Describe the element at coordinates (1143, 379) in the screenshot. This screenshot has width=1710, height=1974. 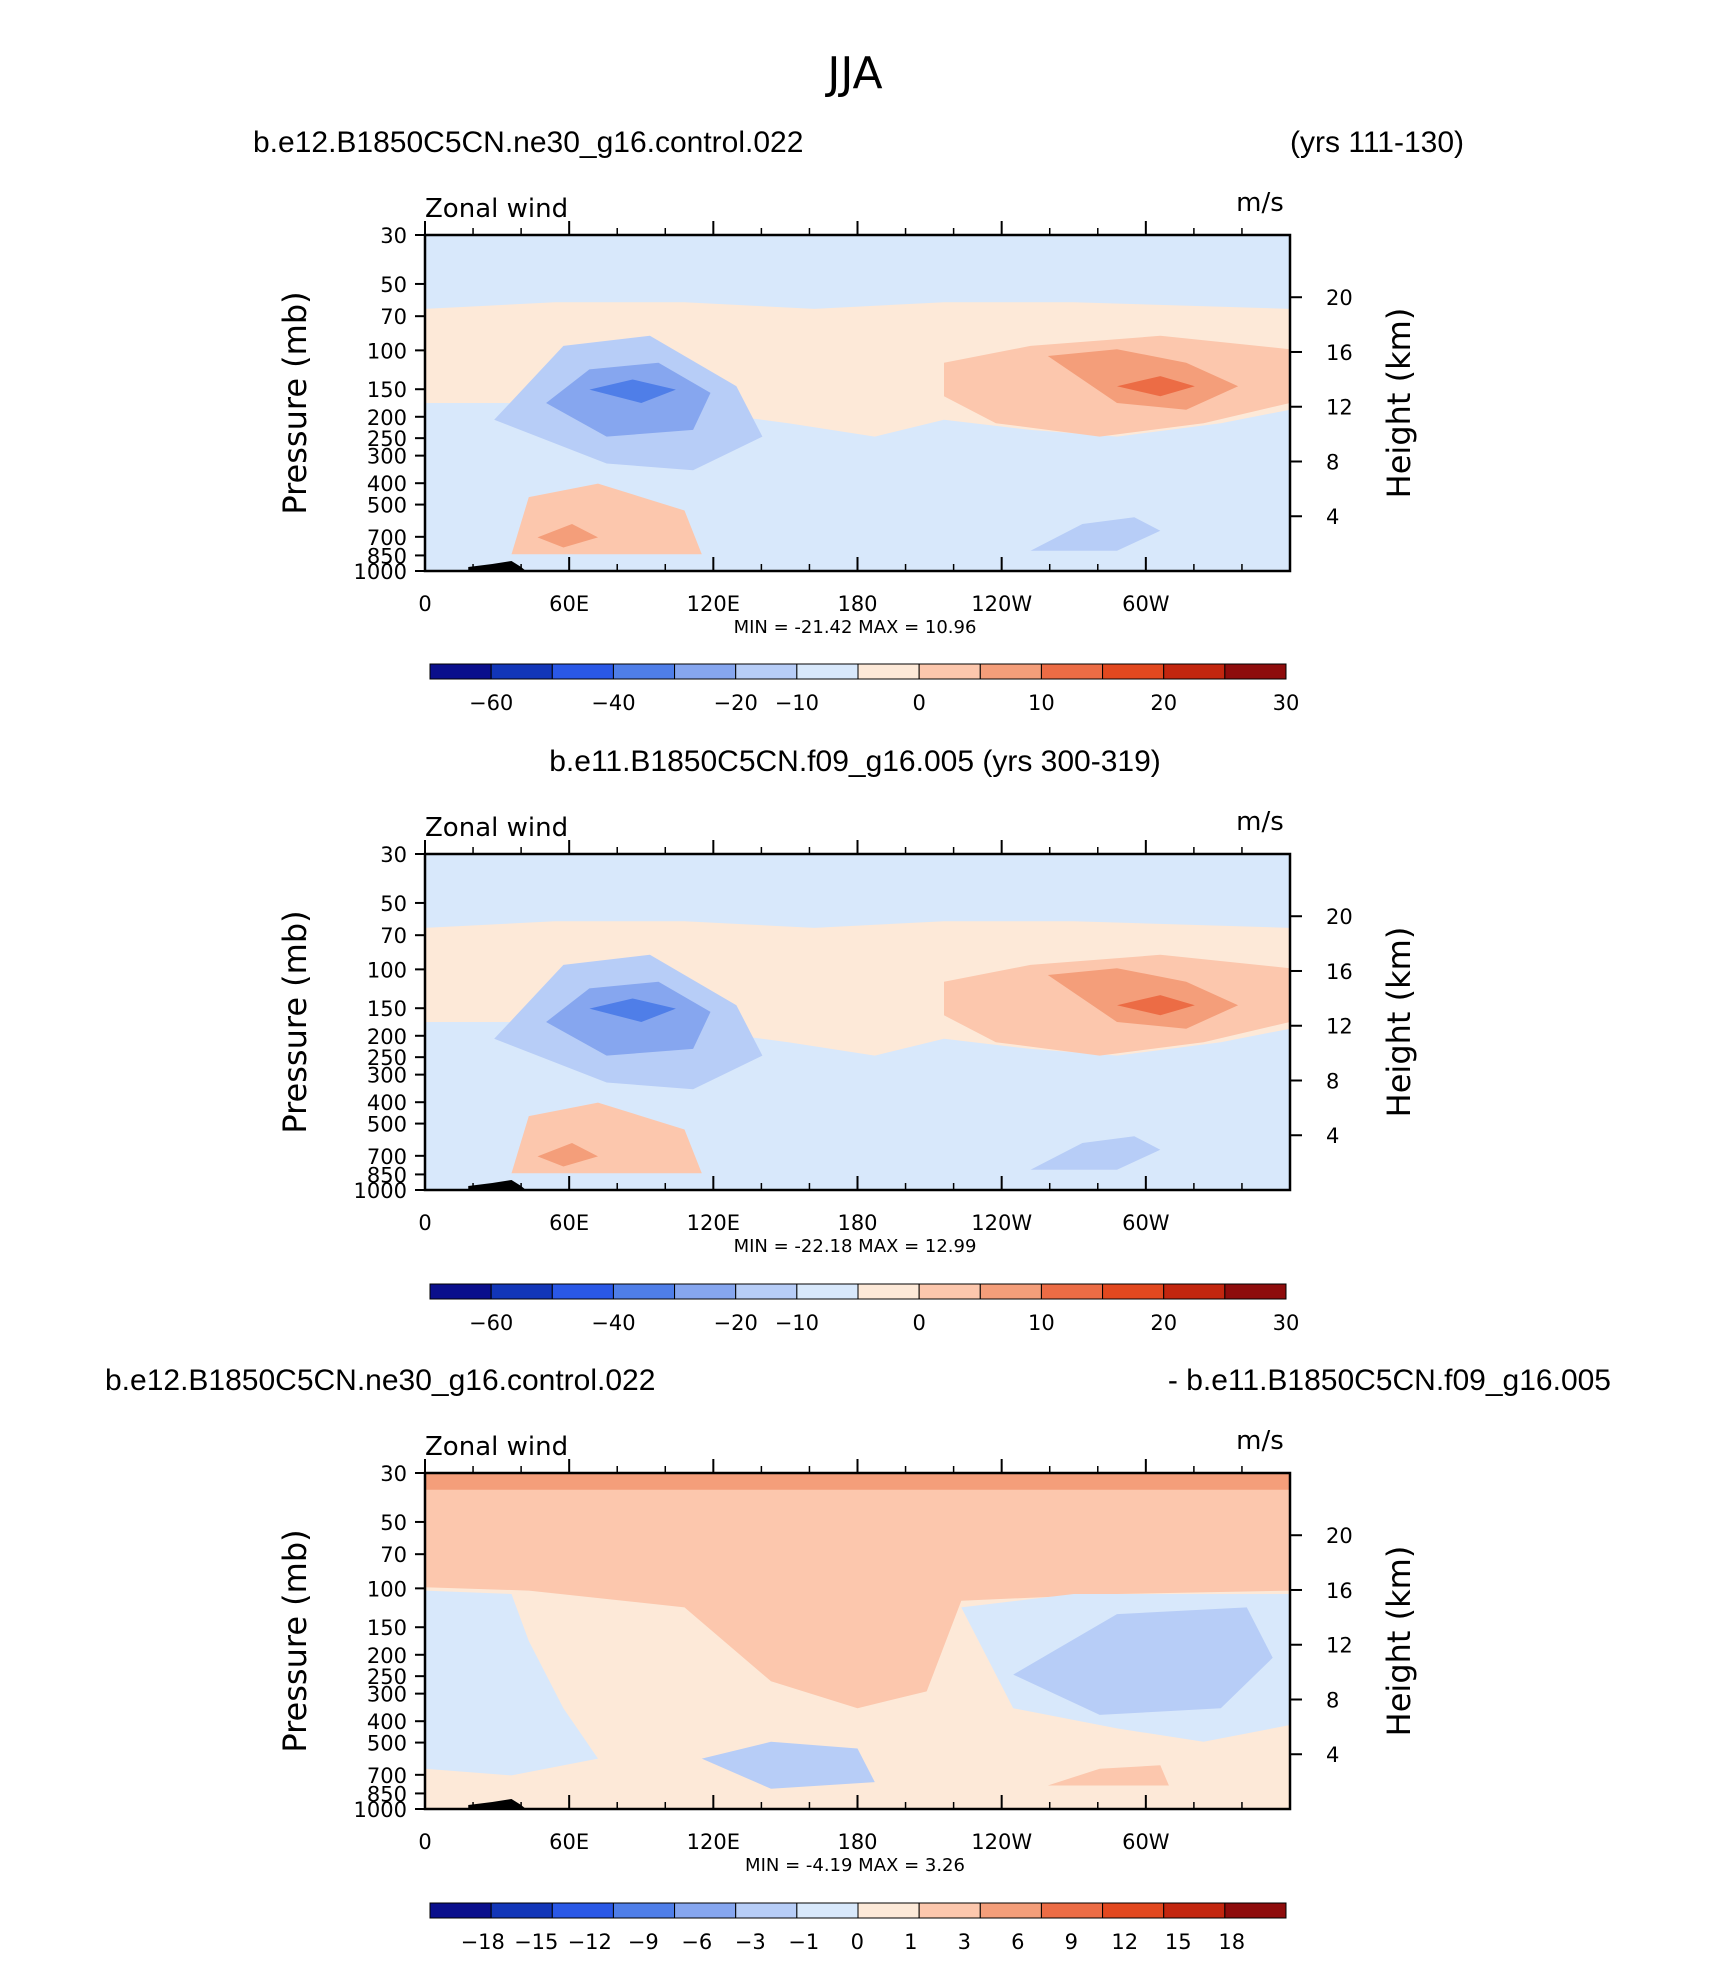
I see `positive-jet-middle` at that location.